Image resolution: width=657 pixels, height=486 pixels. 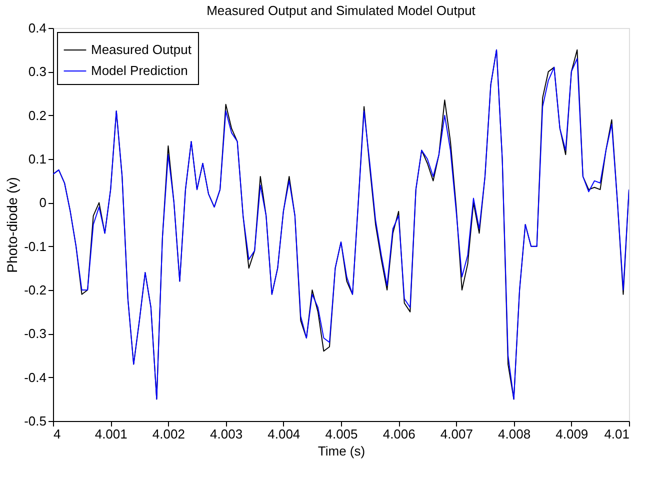 I want to click on x-tick-label: 4.005, so click(x=341, y=434).